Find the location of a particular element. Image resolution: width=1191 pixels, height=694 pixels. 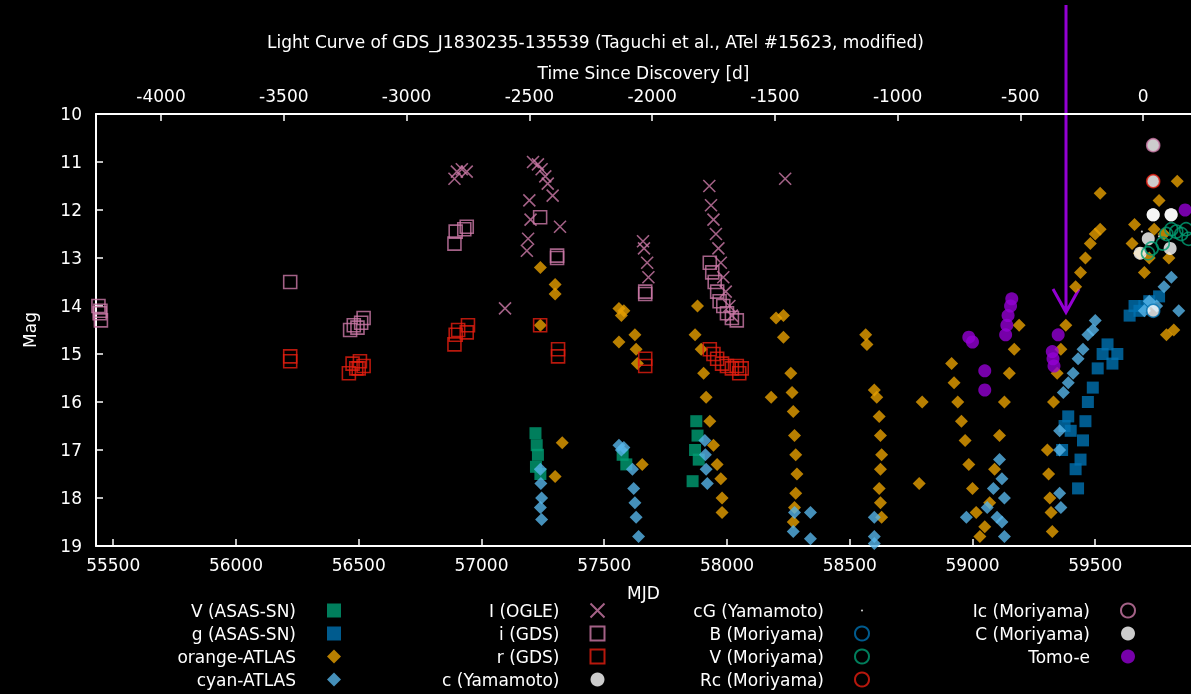

y-tick-label: 14 is located at coordinates (71, 306).